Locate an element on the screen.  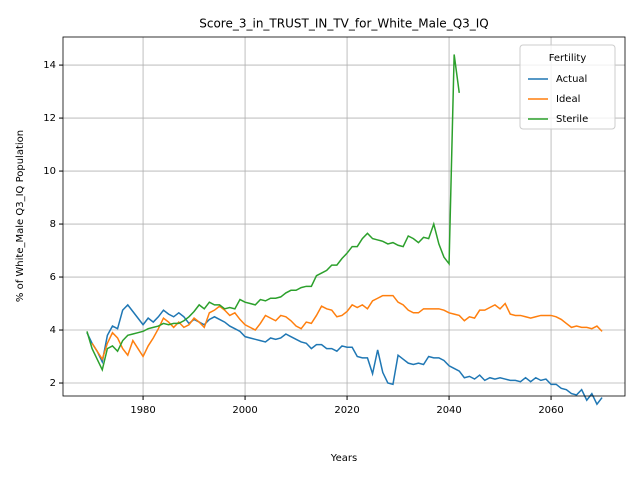
x-axis-label: Years is located at coordinates (343, 458).